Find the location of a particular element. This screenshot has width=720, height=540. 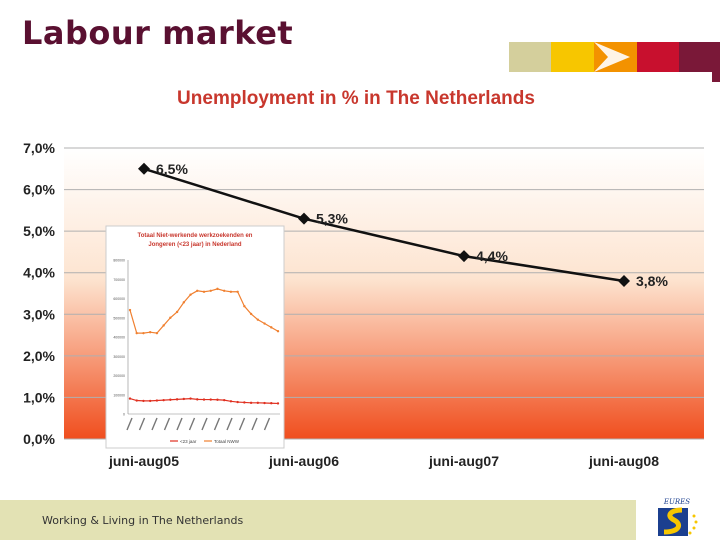

y-tick-label: 2,0% is located at coordinates (39, 356).